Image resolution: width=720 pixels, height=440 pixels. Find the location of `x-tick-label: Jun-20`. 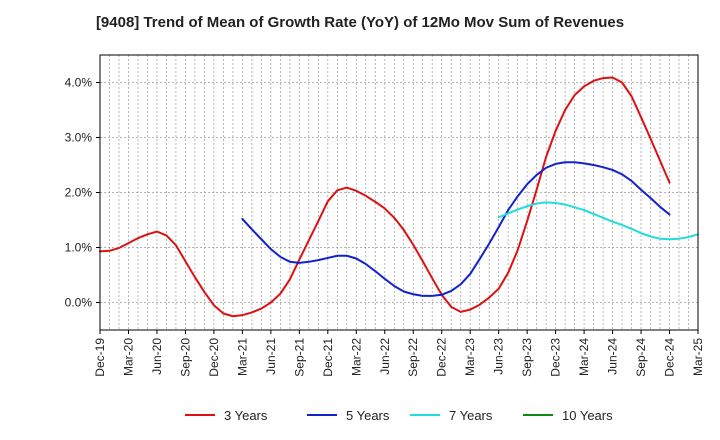

x-tick-label: Jun-20 is located at coordinates (157, 356).